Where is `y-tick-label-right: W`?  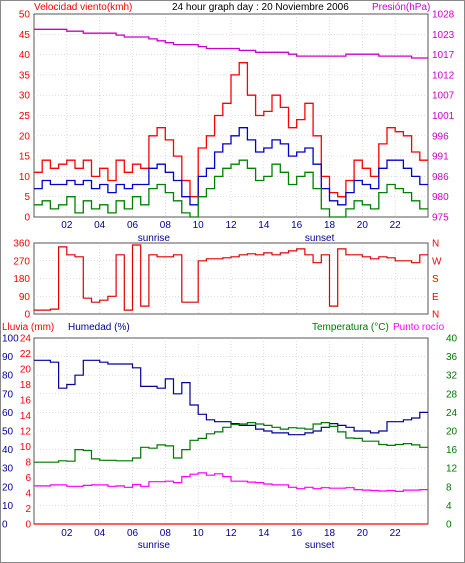
y-tick-label-right: W is located at coordinates (437, 261).